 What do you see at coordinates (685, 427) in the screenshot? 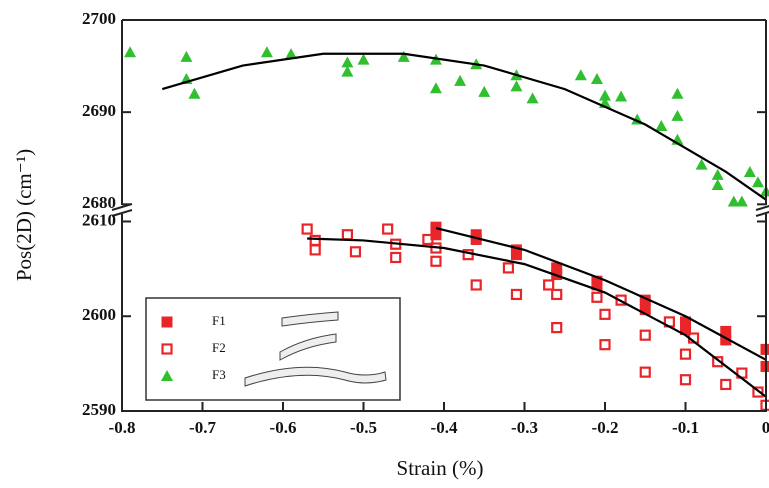
I see `x-tick-label: -0.1` at bounding box center [685, 427].